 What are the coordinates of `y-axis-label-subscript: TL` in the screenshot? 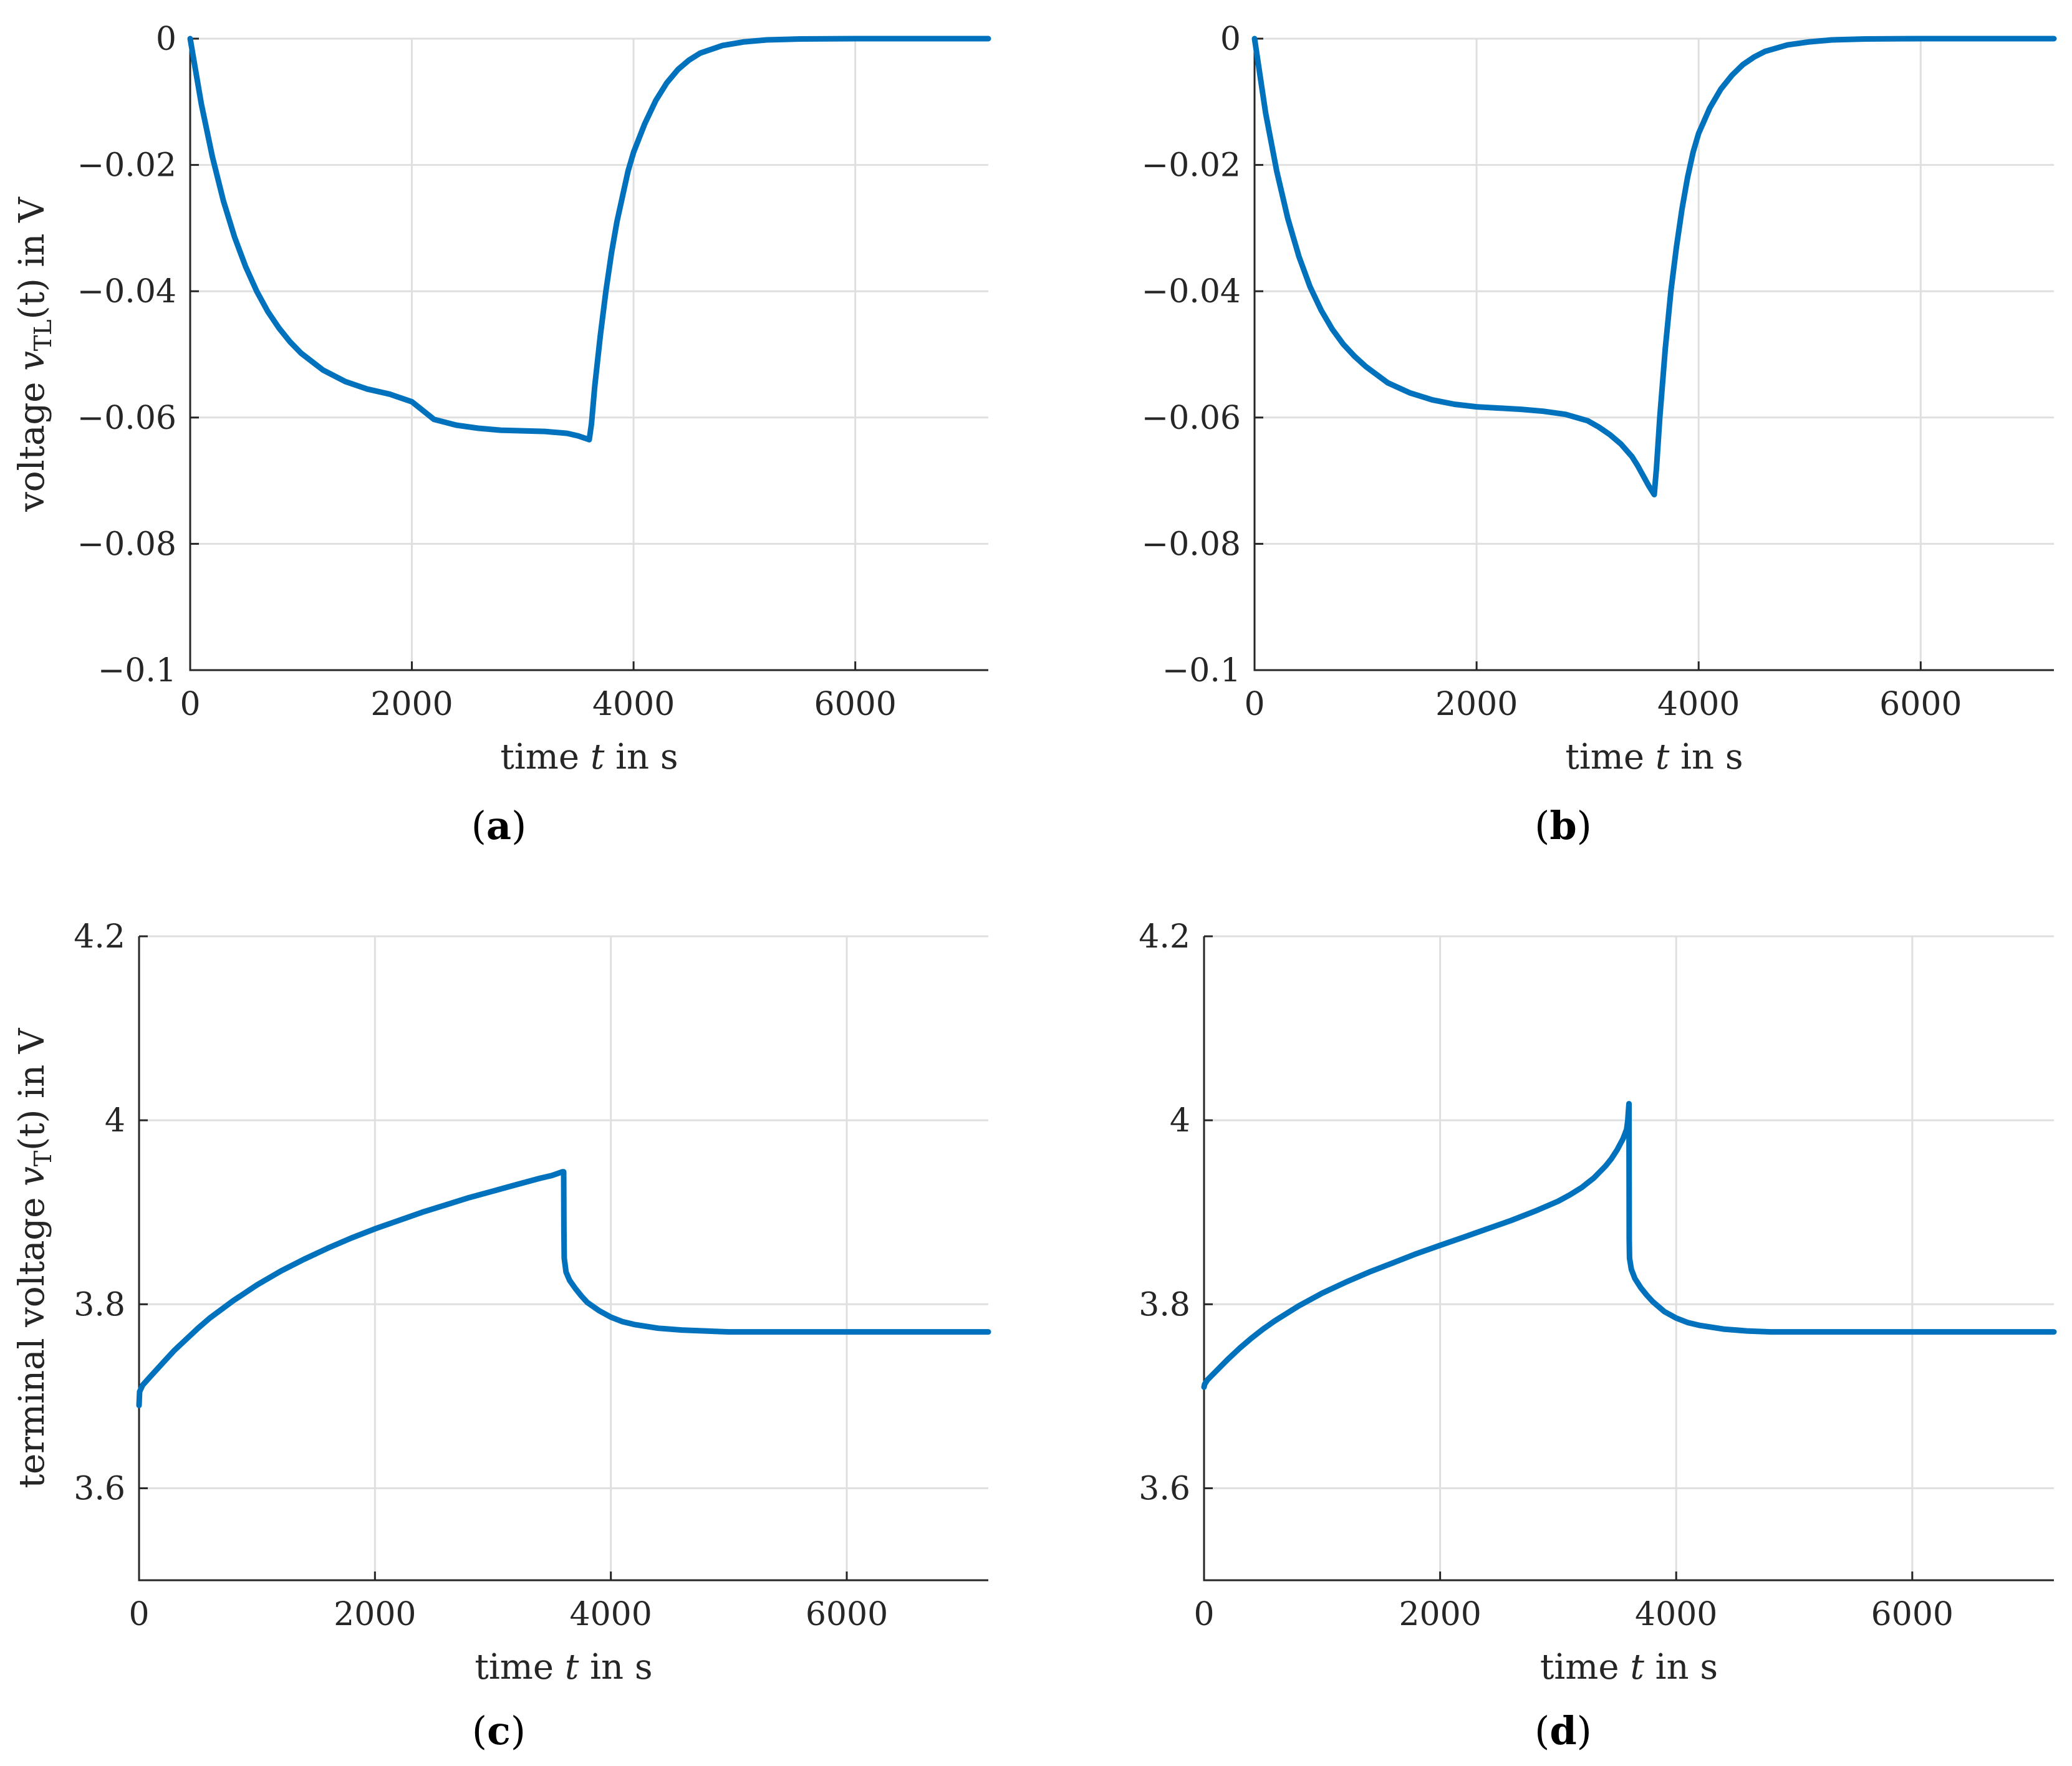 It's located at (43, 336).